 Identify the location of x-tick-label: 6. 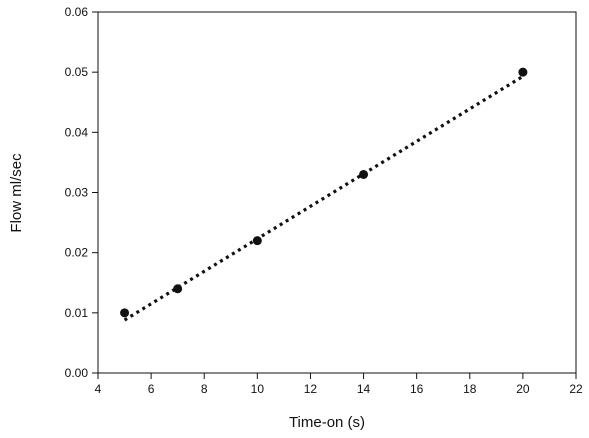
(151, 389).